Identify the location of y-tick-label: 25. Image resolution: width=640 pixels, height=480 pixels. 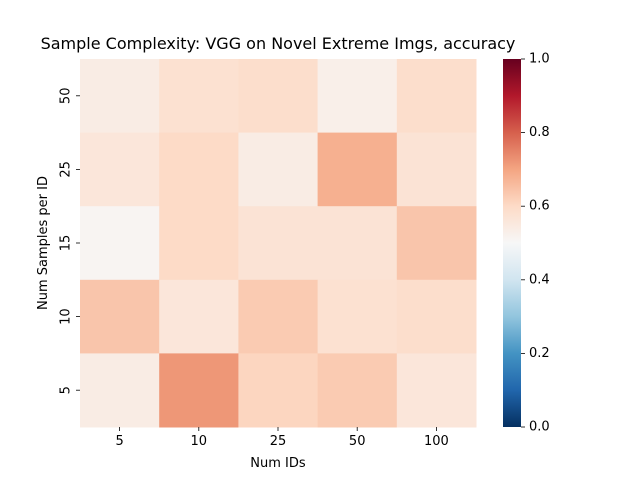
(66, 169).